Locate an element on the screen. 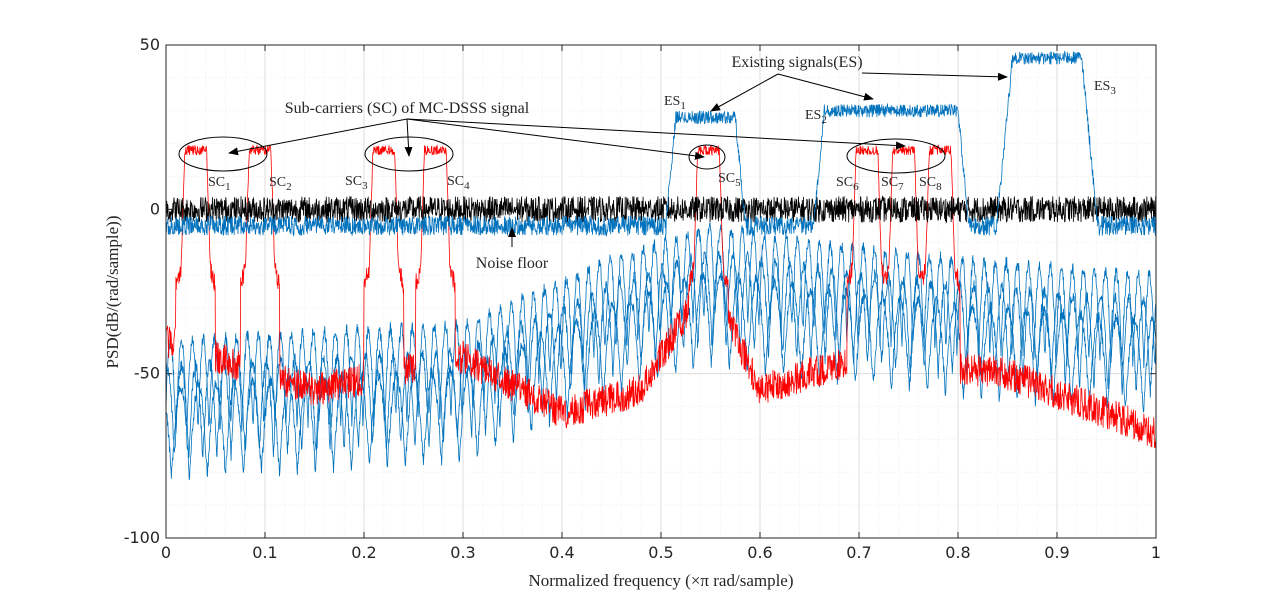 This screenshot has height=605, width=1277. label-es2: ES2 is located at coordinates (816, 117).